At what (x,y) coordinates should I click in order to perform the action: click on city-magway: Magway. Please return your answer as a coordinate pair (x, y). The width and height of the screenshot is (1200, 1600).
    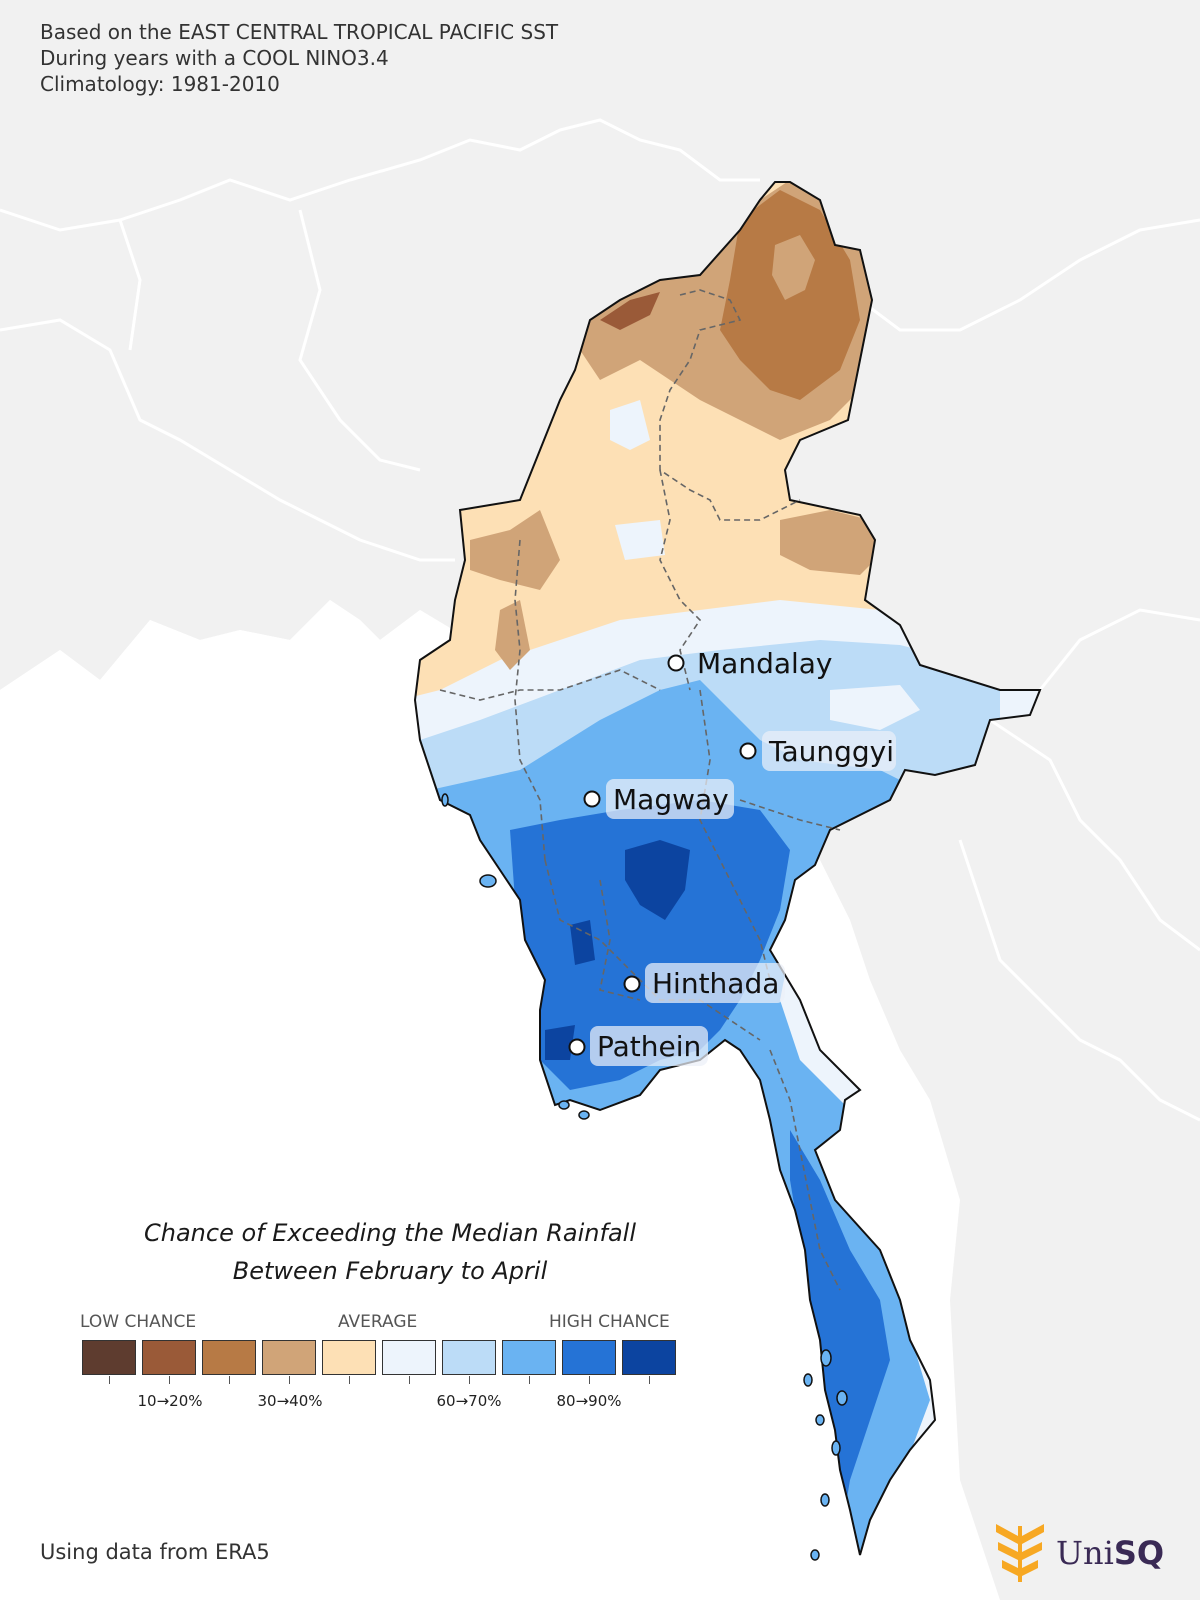
    Looking at the image, I should click on (658, 799).